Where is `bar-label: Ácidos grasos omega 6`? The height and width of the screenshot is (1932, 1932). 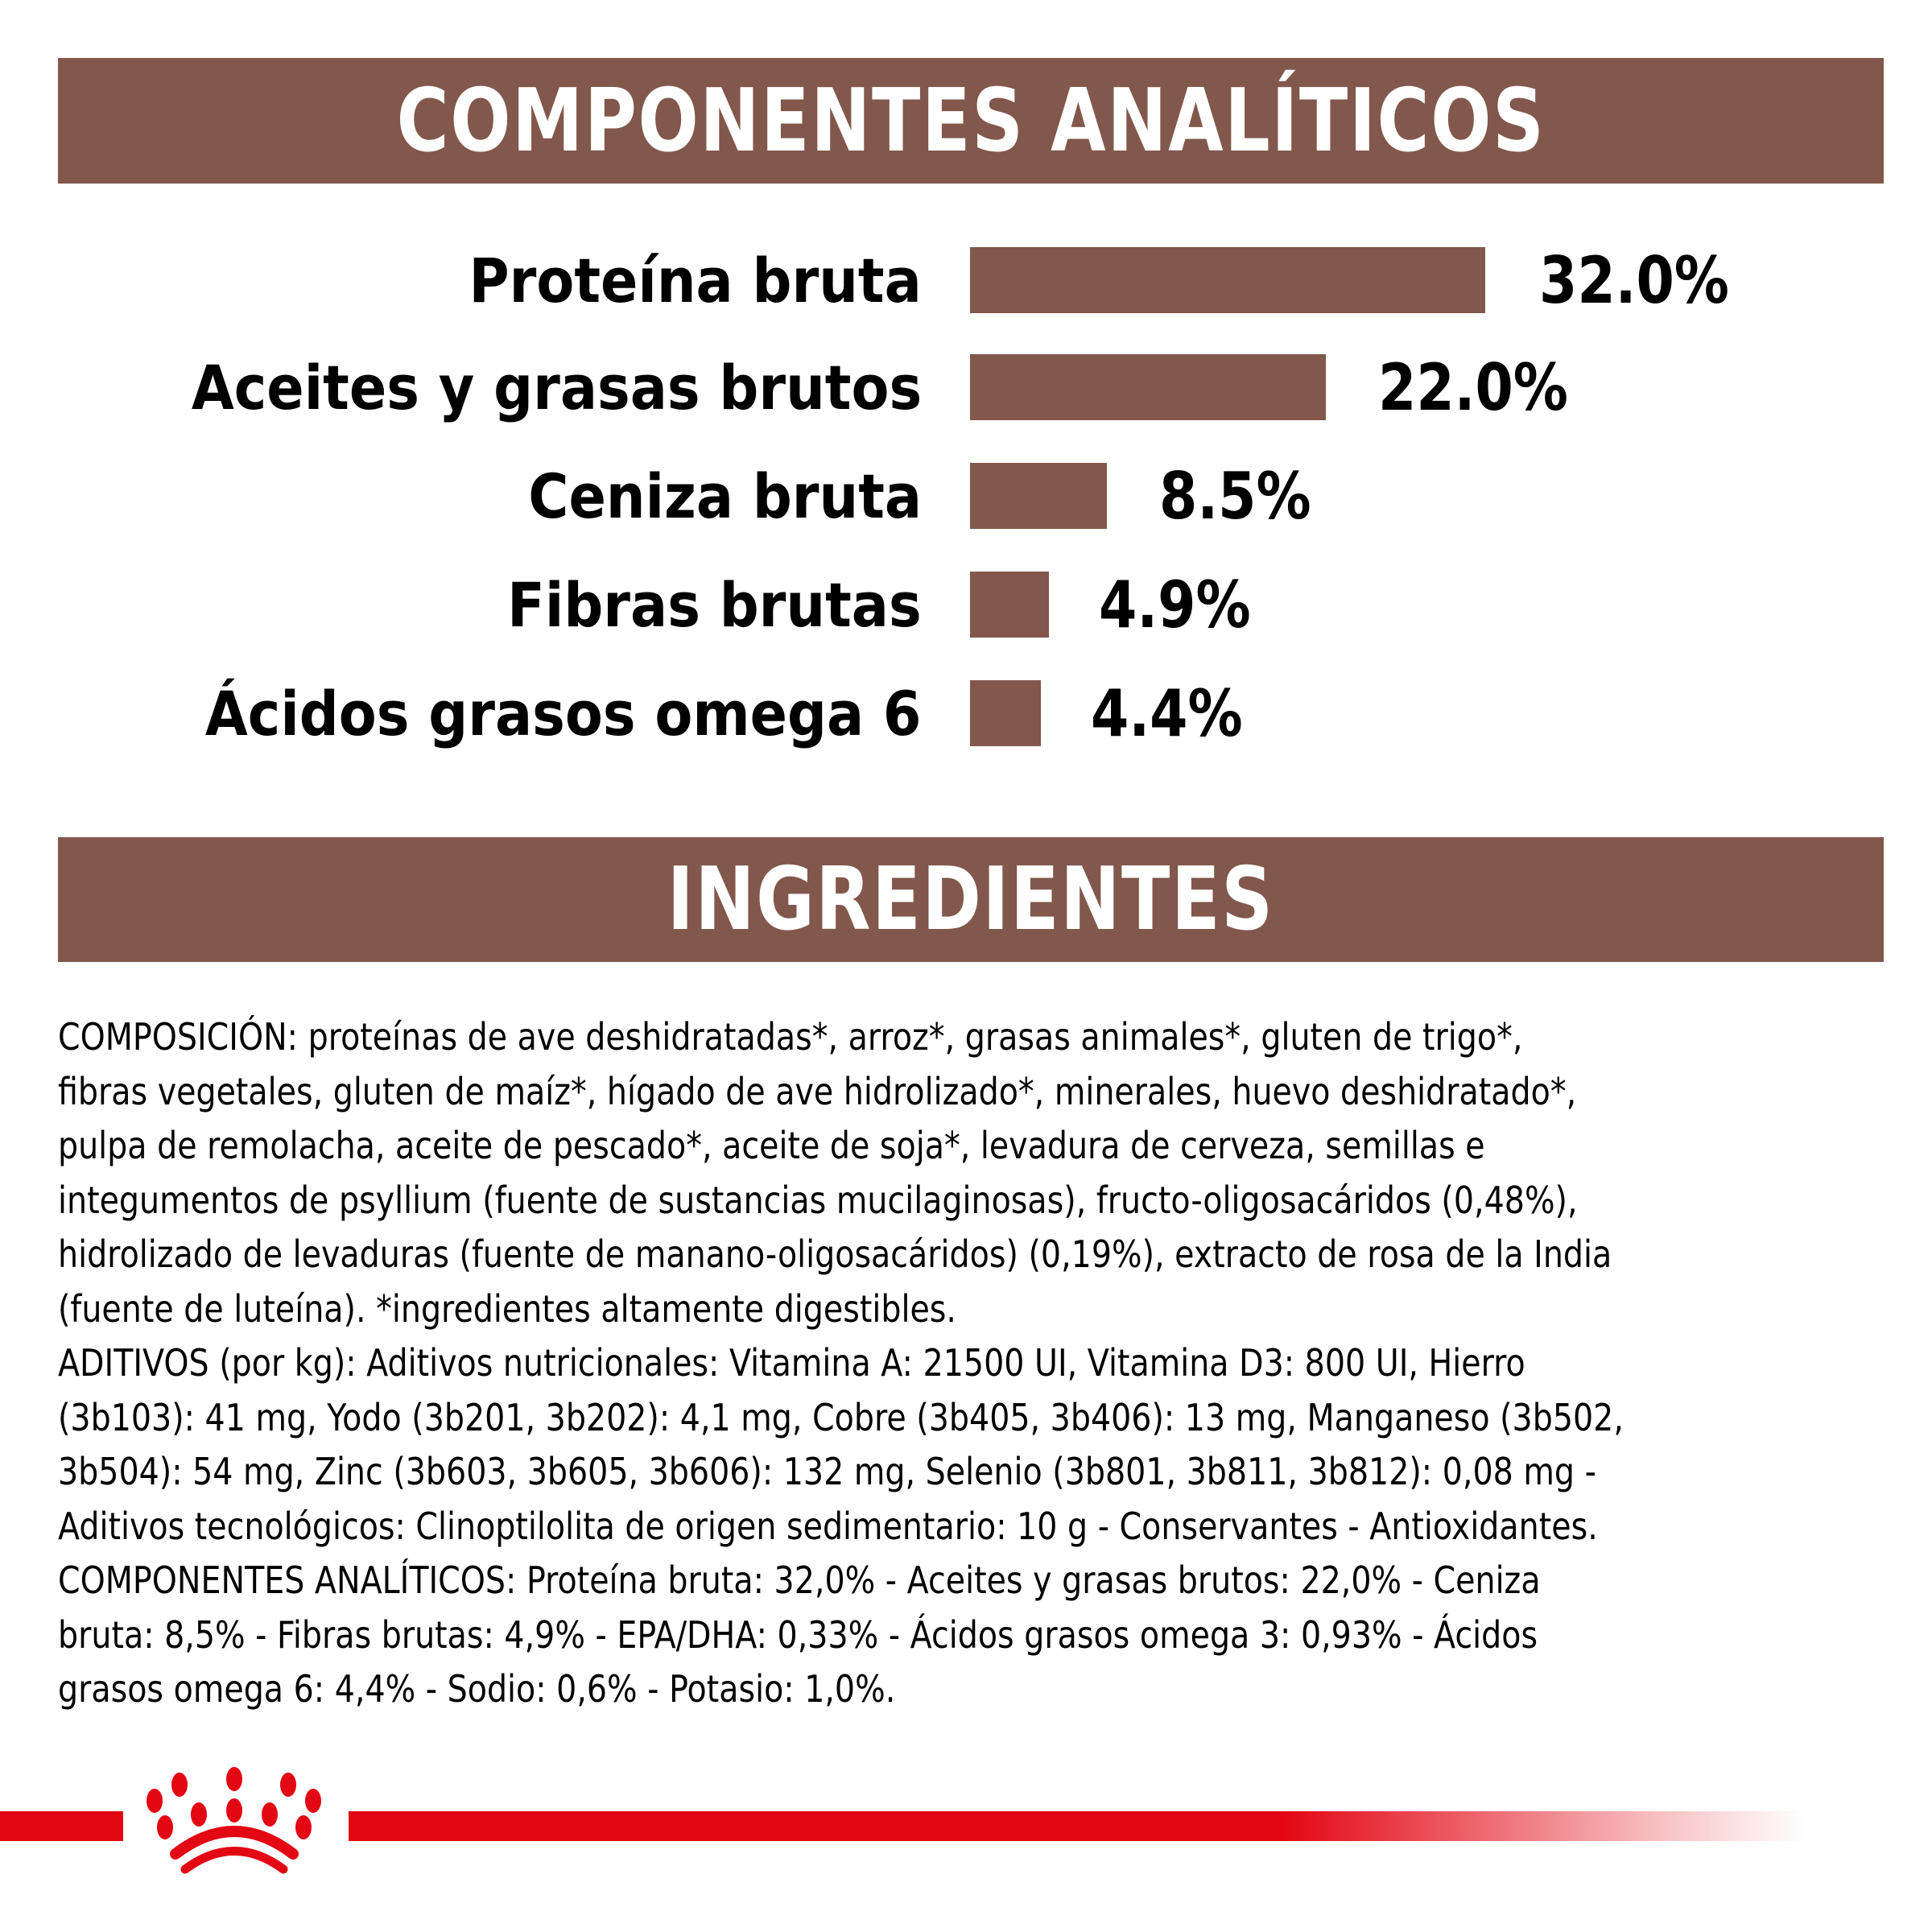 bar-label: Ácidos grasos omega 6 is located at coordinates (563, 713).